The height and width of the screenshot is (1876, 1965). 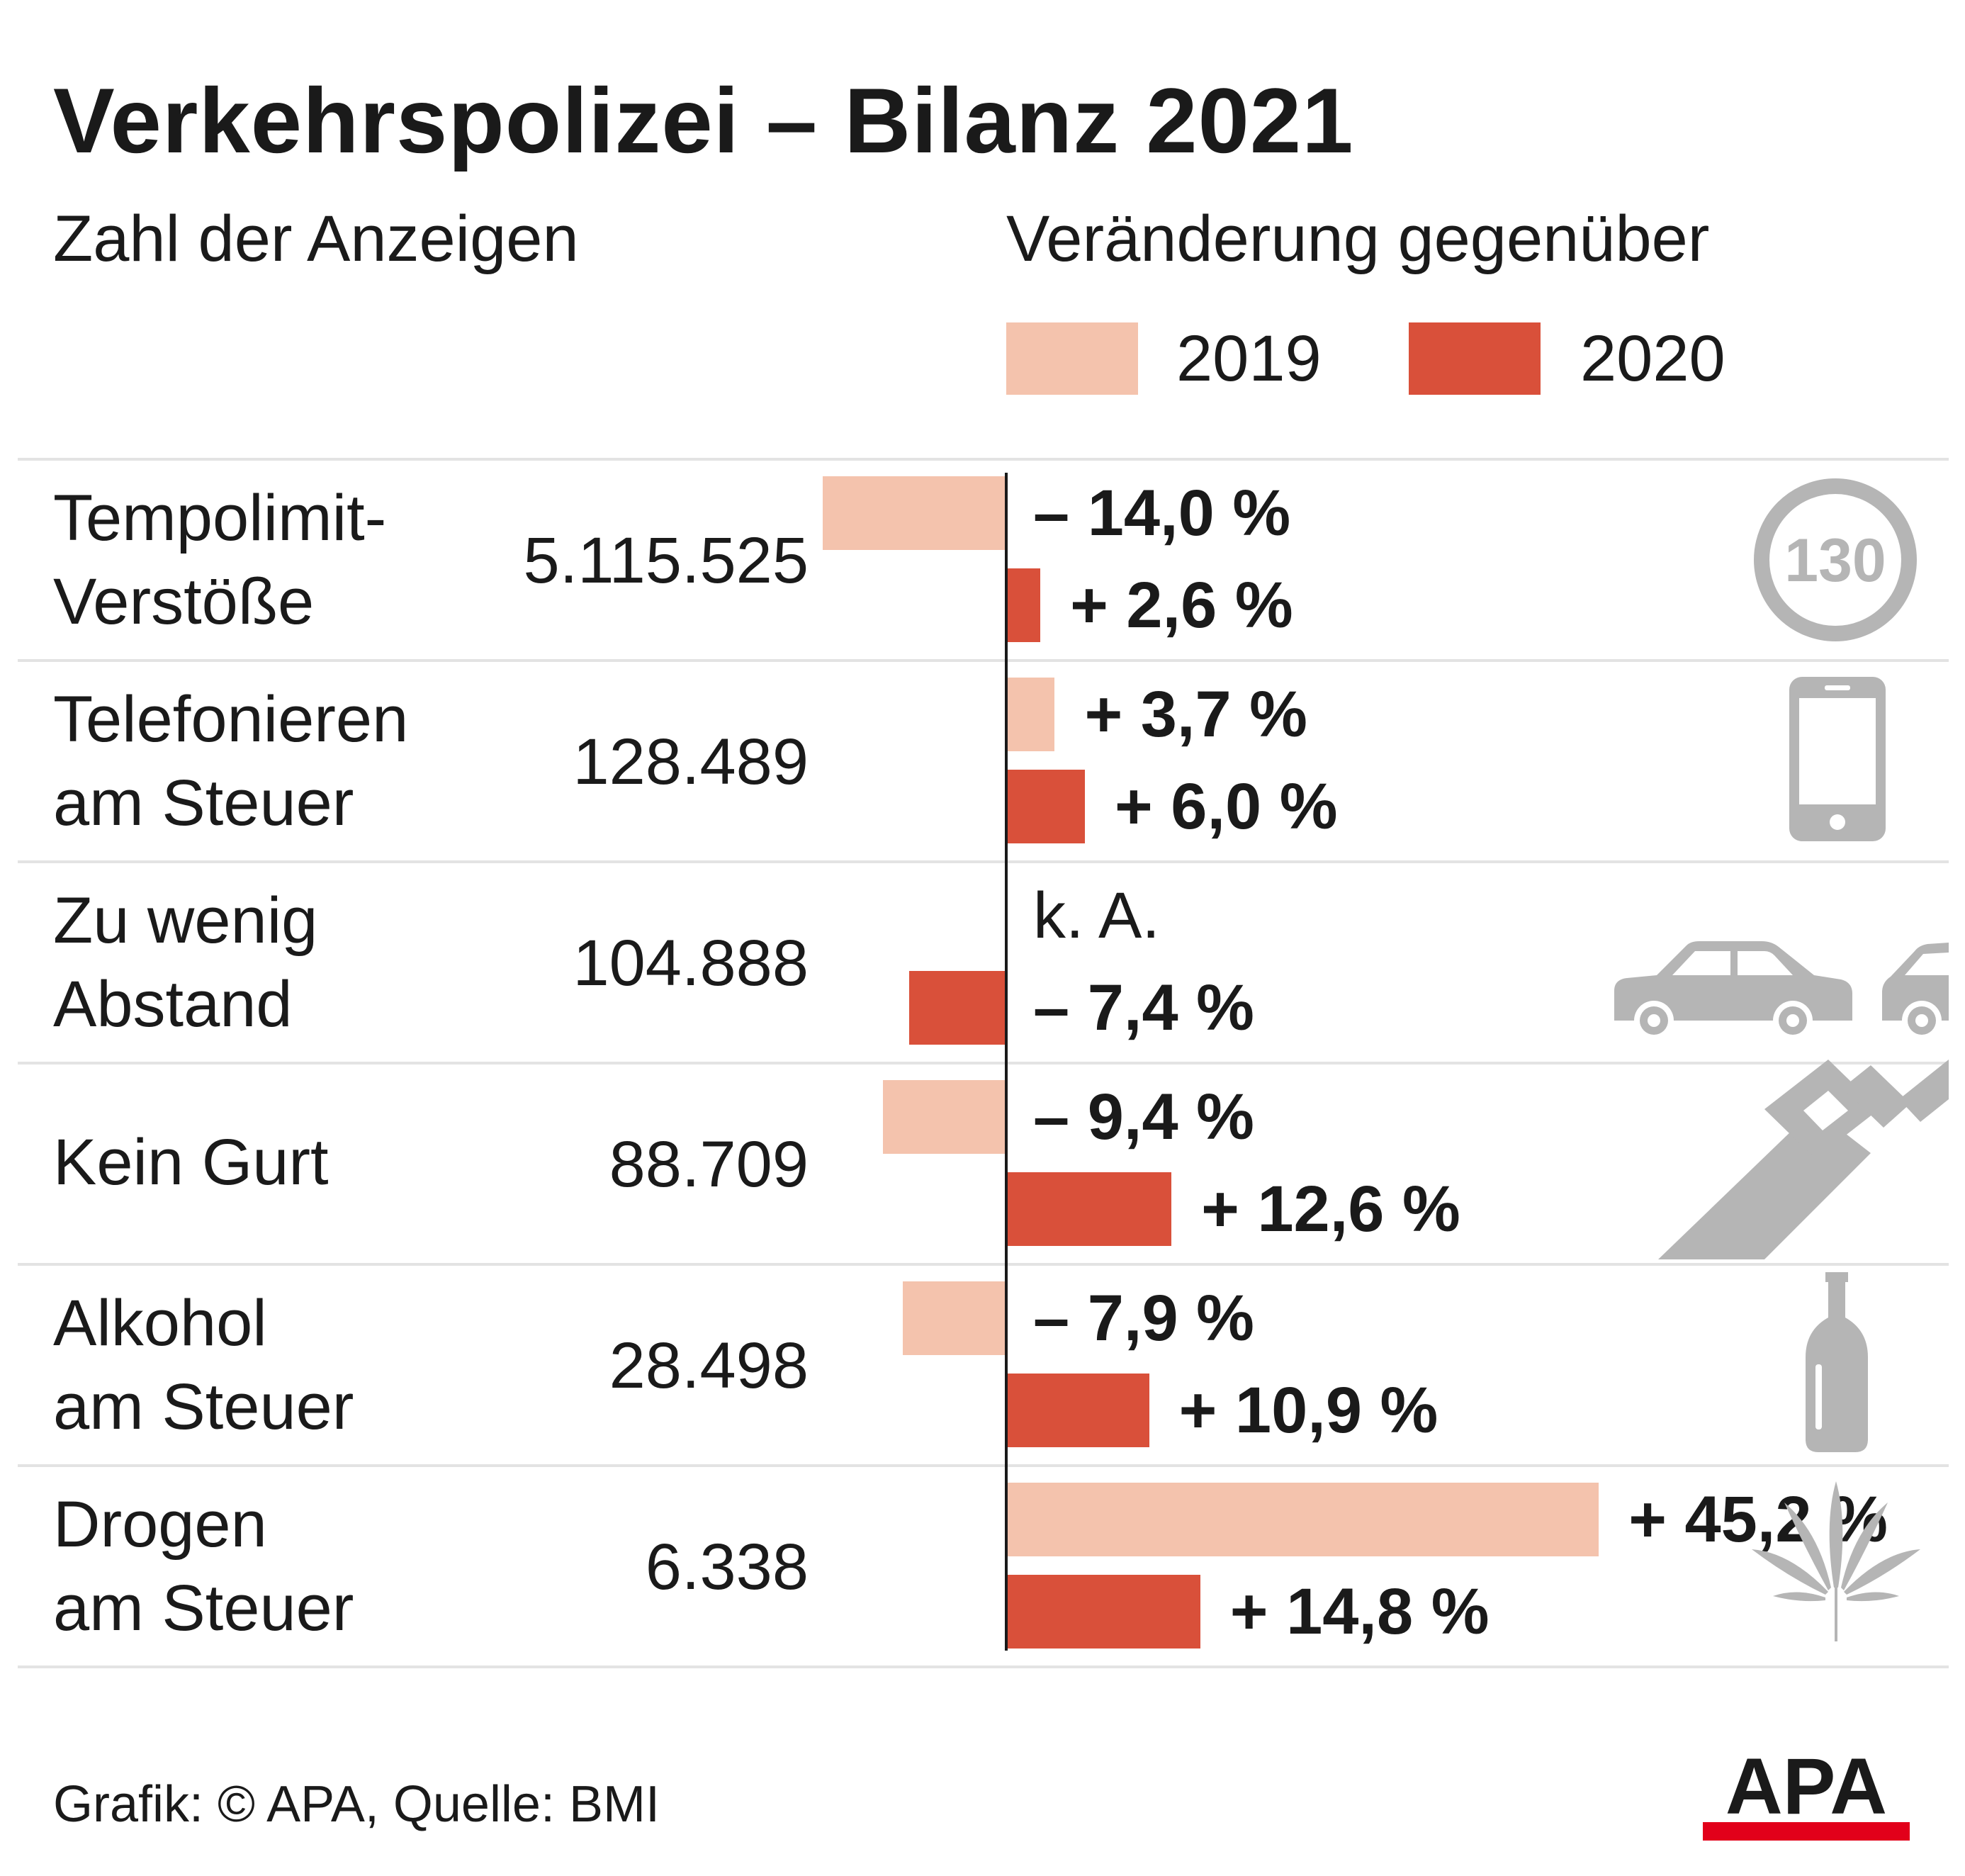 What do you see at coordinates (1803, 1159) in the screenshot?
I see `seatbelt-icon` at bounding box center [1803, 1159].